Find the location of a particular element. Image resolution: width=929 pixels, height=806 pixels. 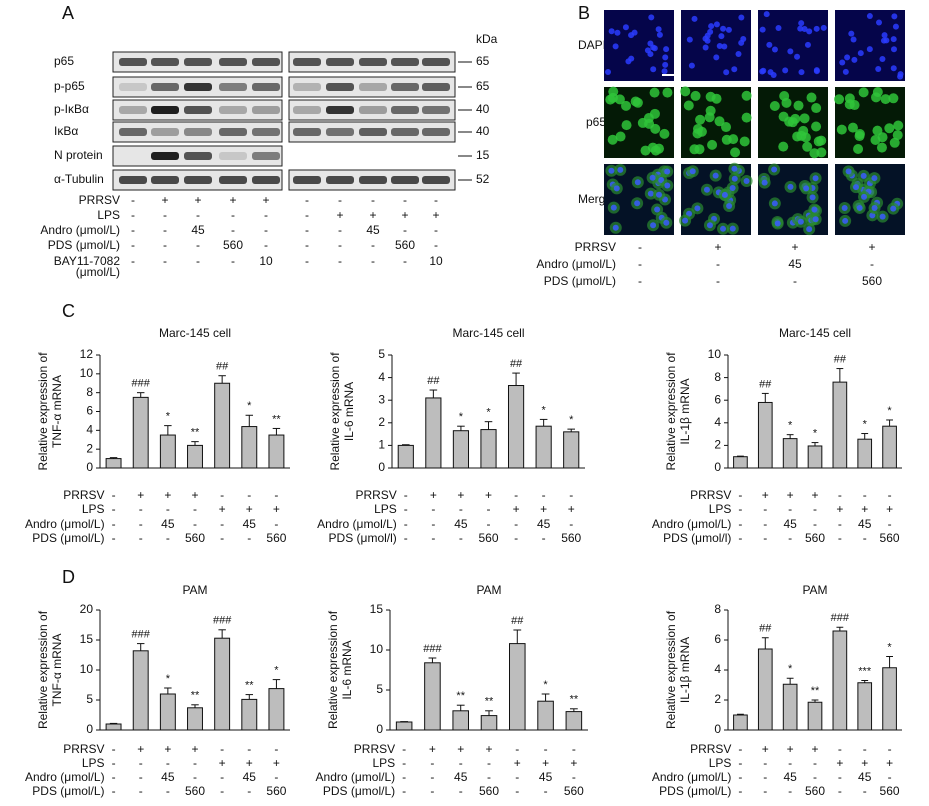

significance: *** is located at coordinates (865, 671).